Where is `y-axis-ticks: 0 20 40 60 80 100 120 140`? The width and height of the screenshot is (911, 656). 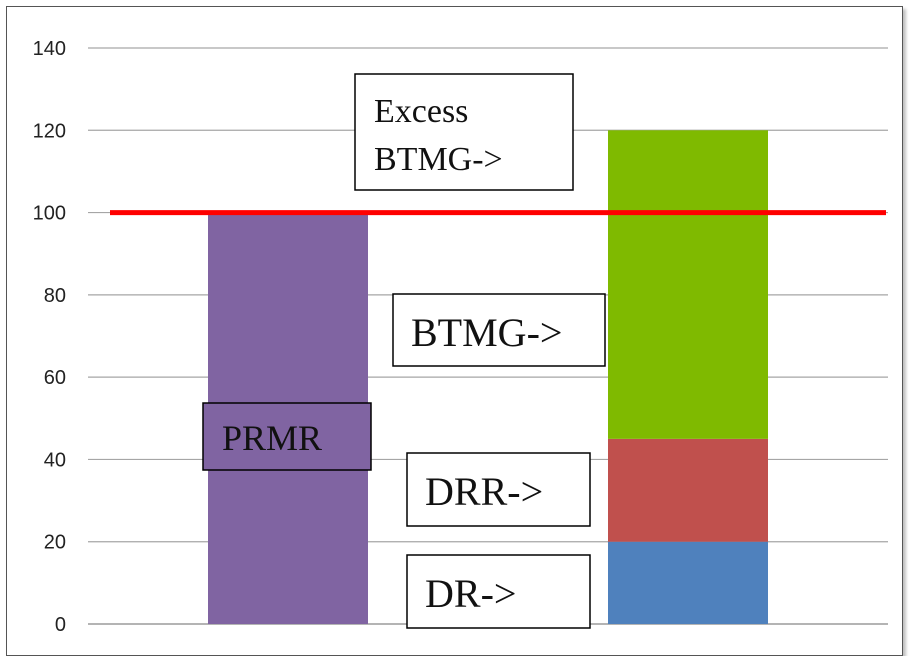 y-axis-ticks: 0 20 40 60 80 100 120 140 is located at coordinates (49, 337).